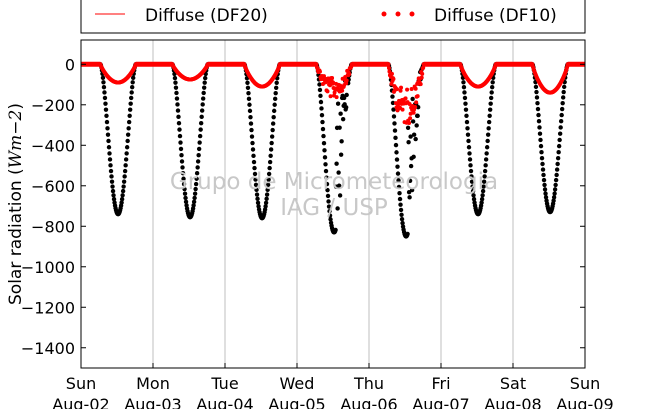 The image size is (650, 409). Describe the element at coordinates (584, 402) in the screenshot. I see `x-tick-label-date: Aug-09` at that location.